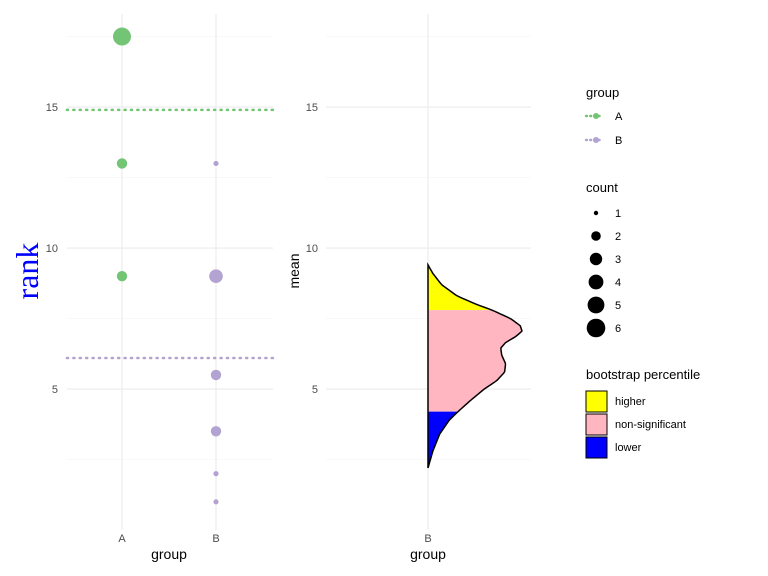 The image size is (768, 576). I want to click on legend-bootstrap-label-lower: lower, so click(628, 448).